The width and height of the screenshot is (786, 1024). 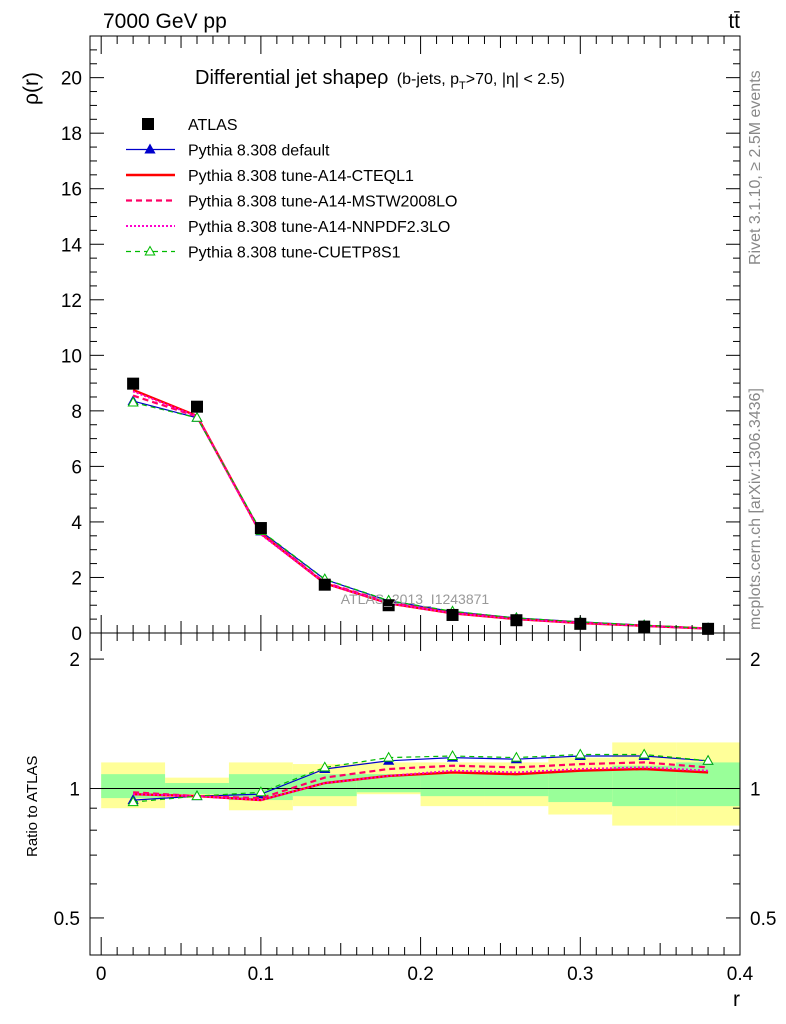 What do you see at coordinates (734, 21) in the screenshot?
I see `process-label: tt̄` at bounding box center [734, 21].